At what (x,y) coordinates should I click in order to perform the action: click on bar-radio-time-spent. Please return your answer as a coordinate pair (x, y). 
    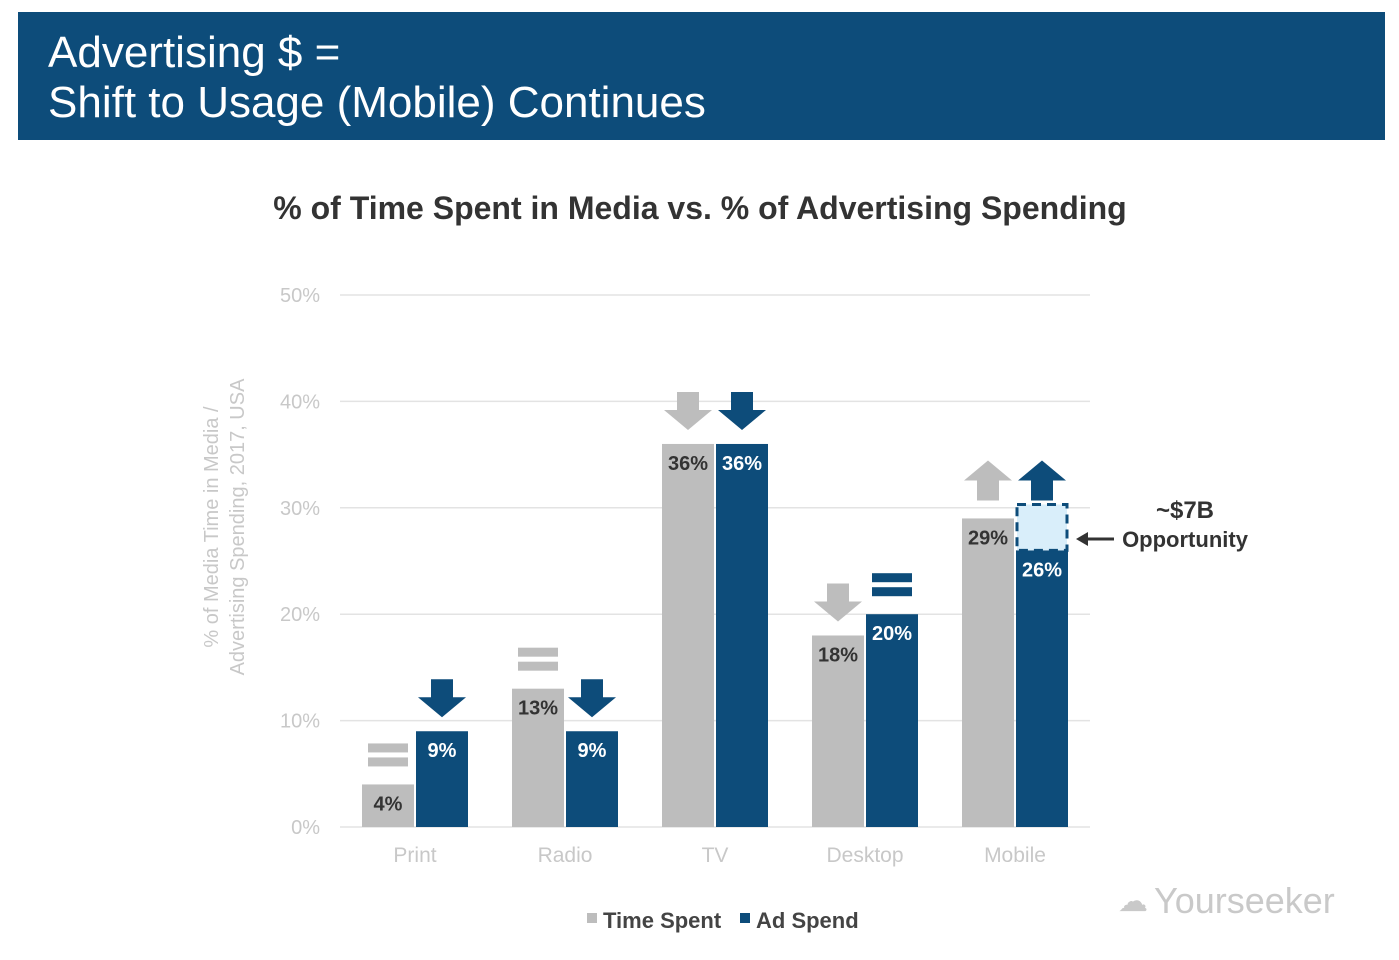
    Looking at the image, I should click on (538, 757).